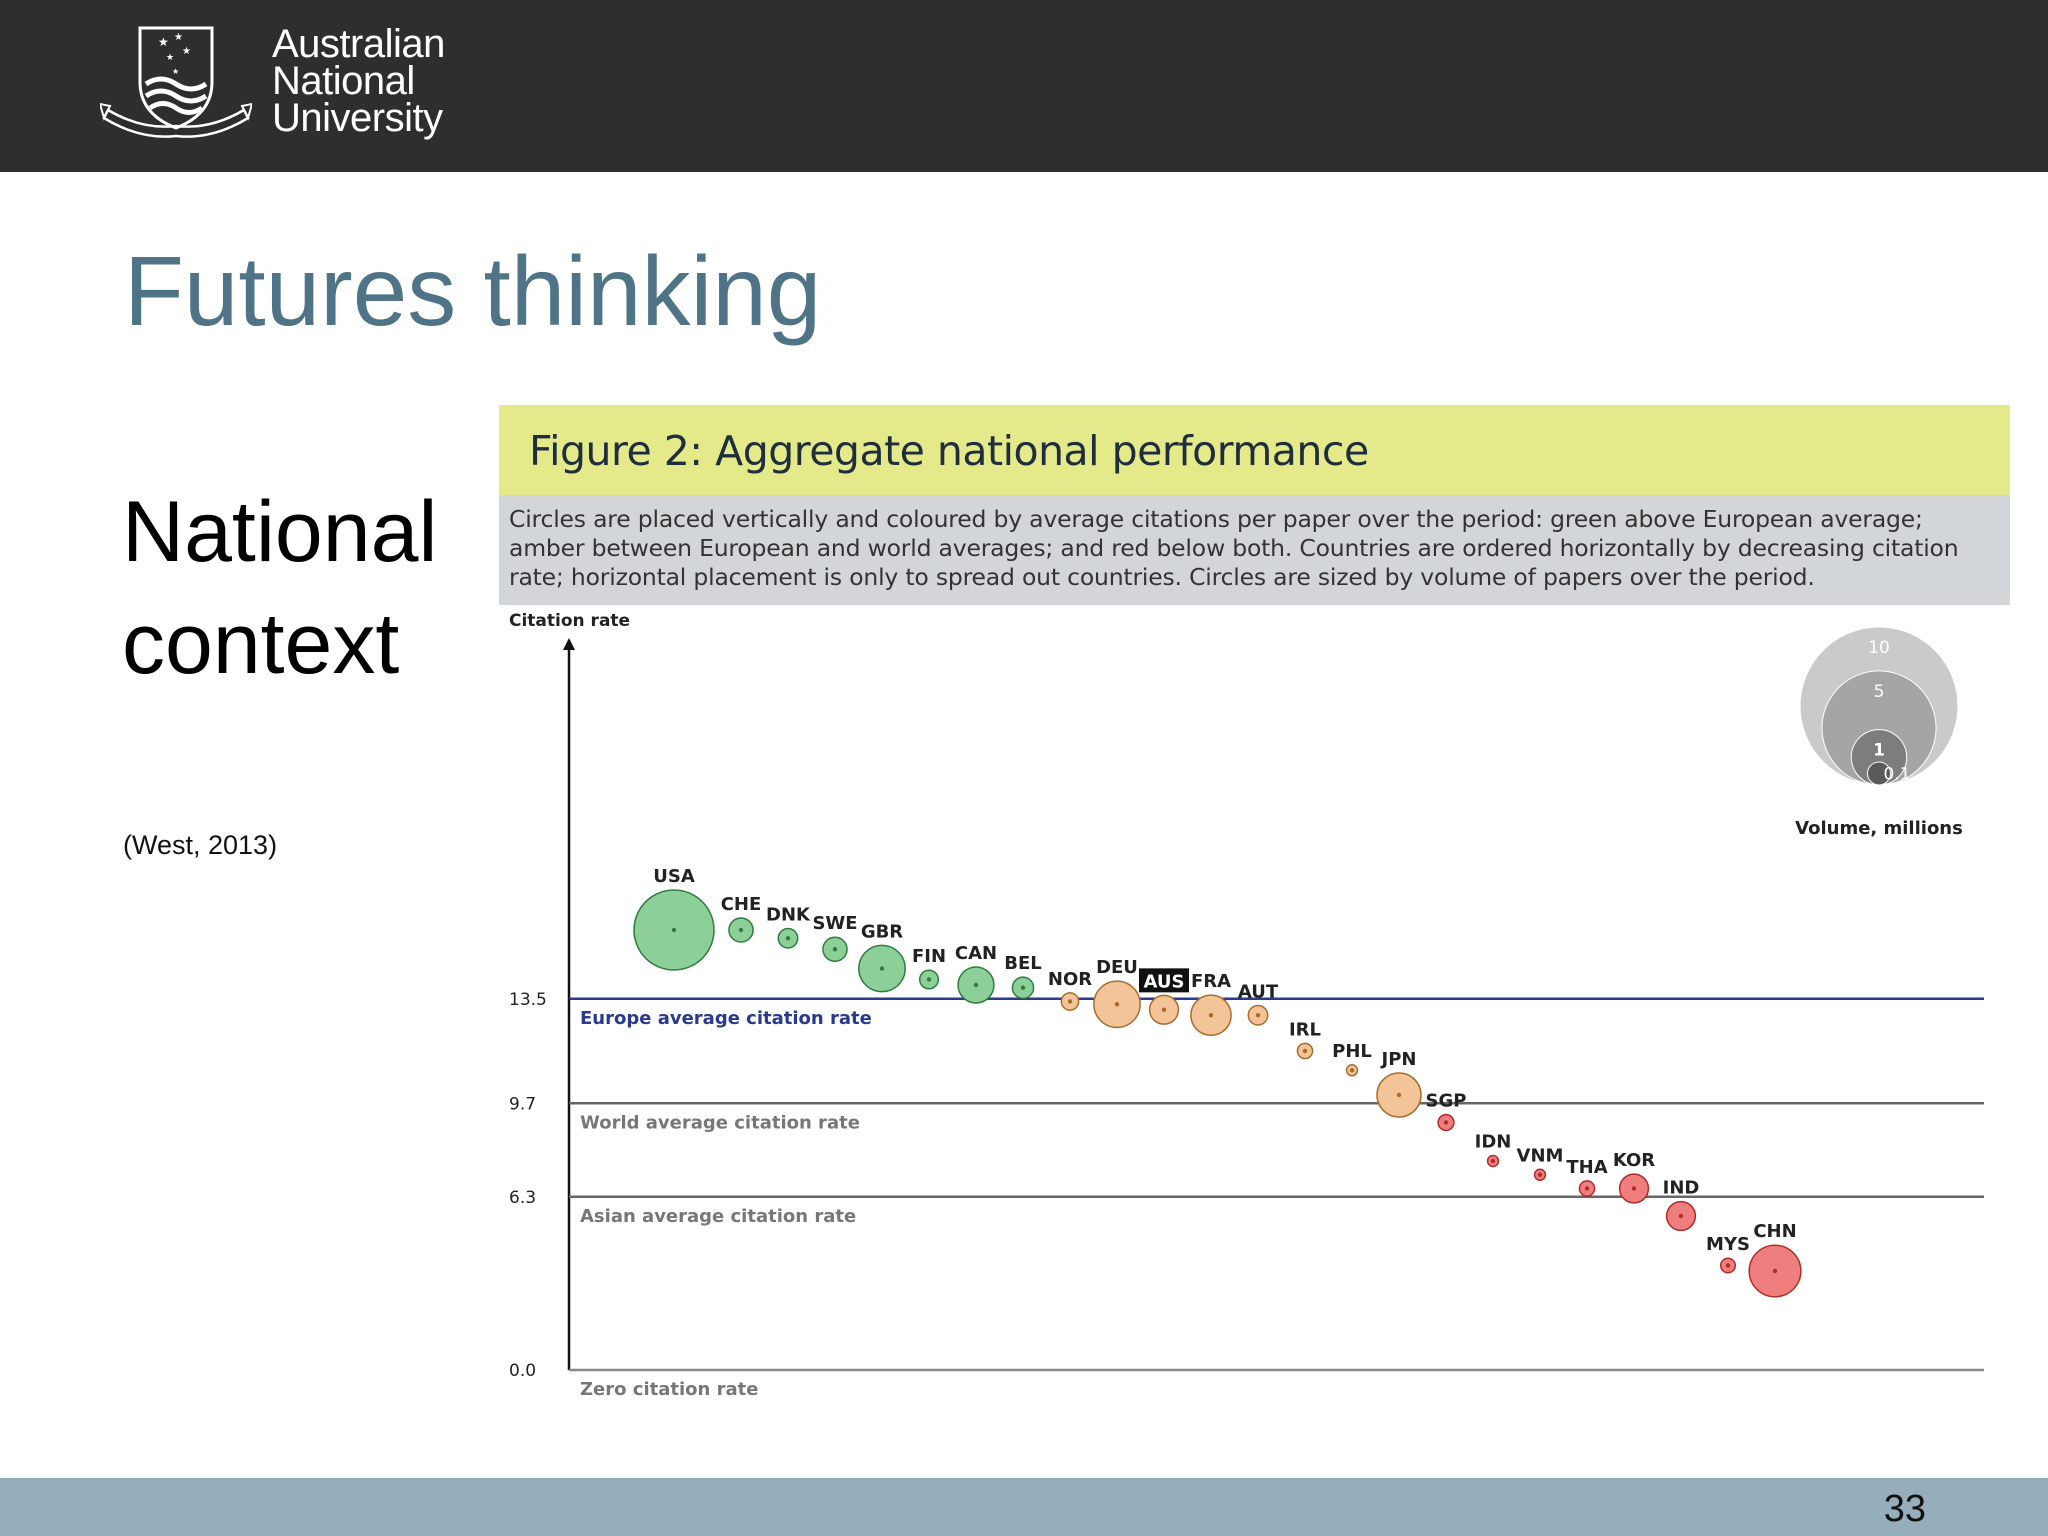 Image resolution: width=2048 pixels, height=1536 pixels. What do you see at coordinates (1879, 828) in the screenshot?
I see `size-legend-title: Volume, millions` at bounding box center [1879, 828].